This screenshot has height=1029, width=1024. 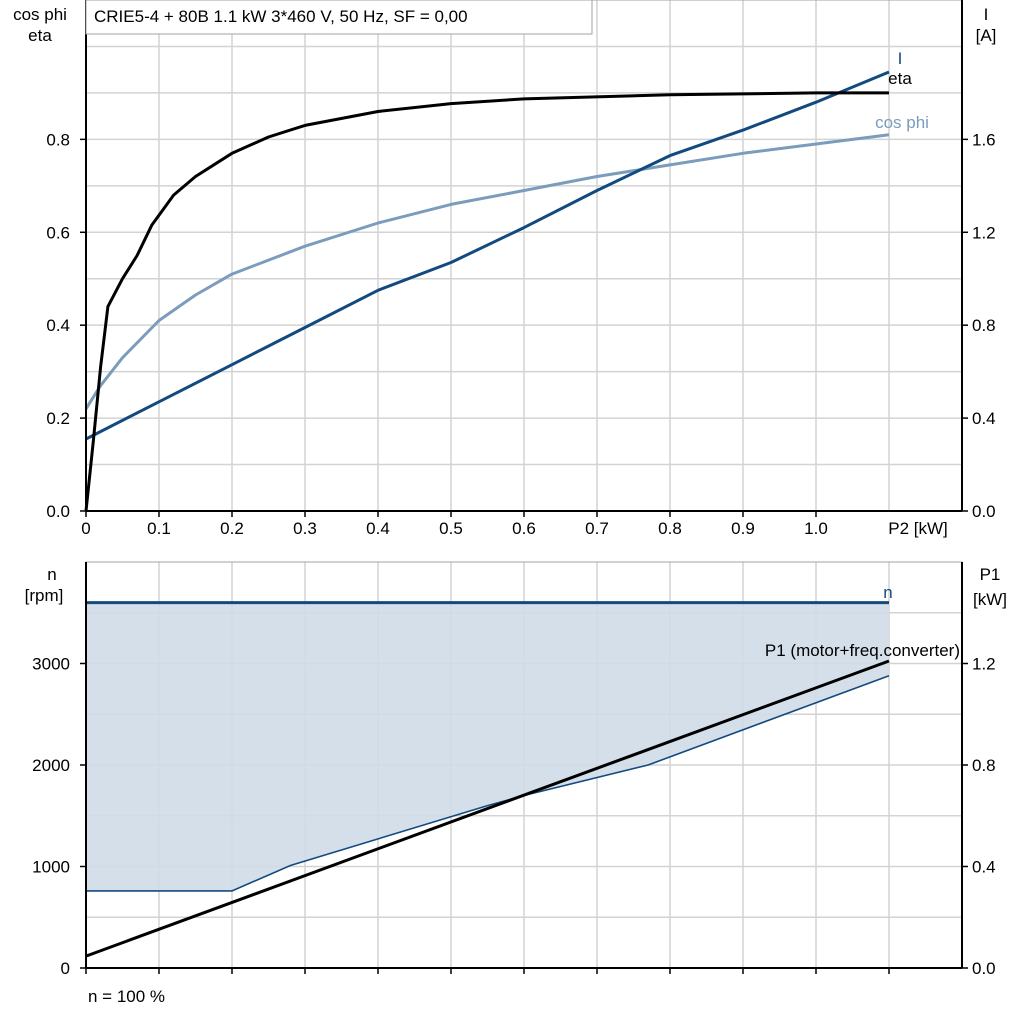 What do you see at coordinates (51, 765) in the screenshot?
I see `y-tick-label-left: 2000` at bounding box center [51, 765].